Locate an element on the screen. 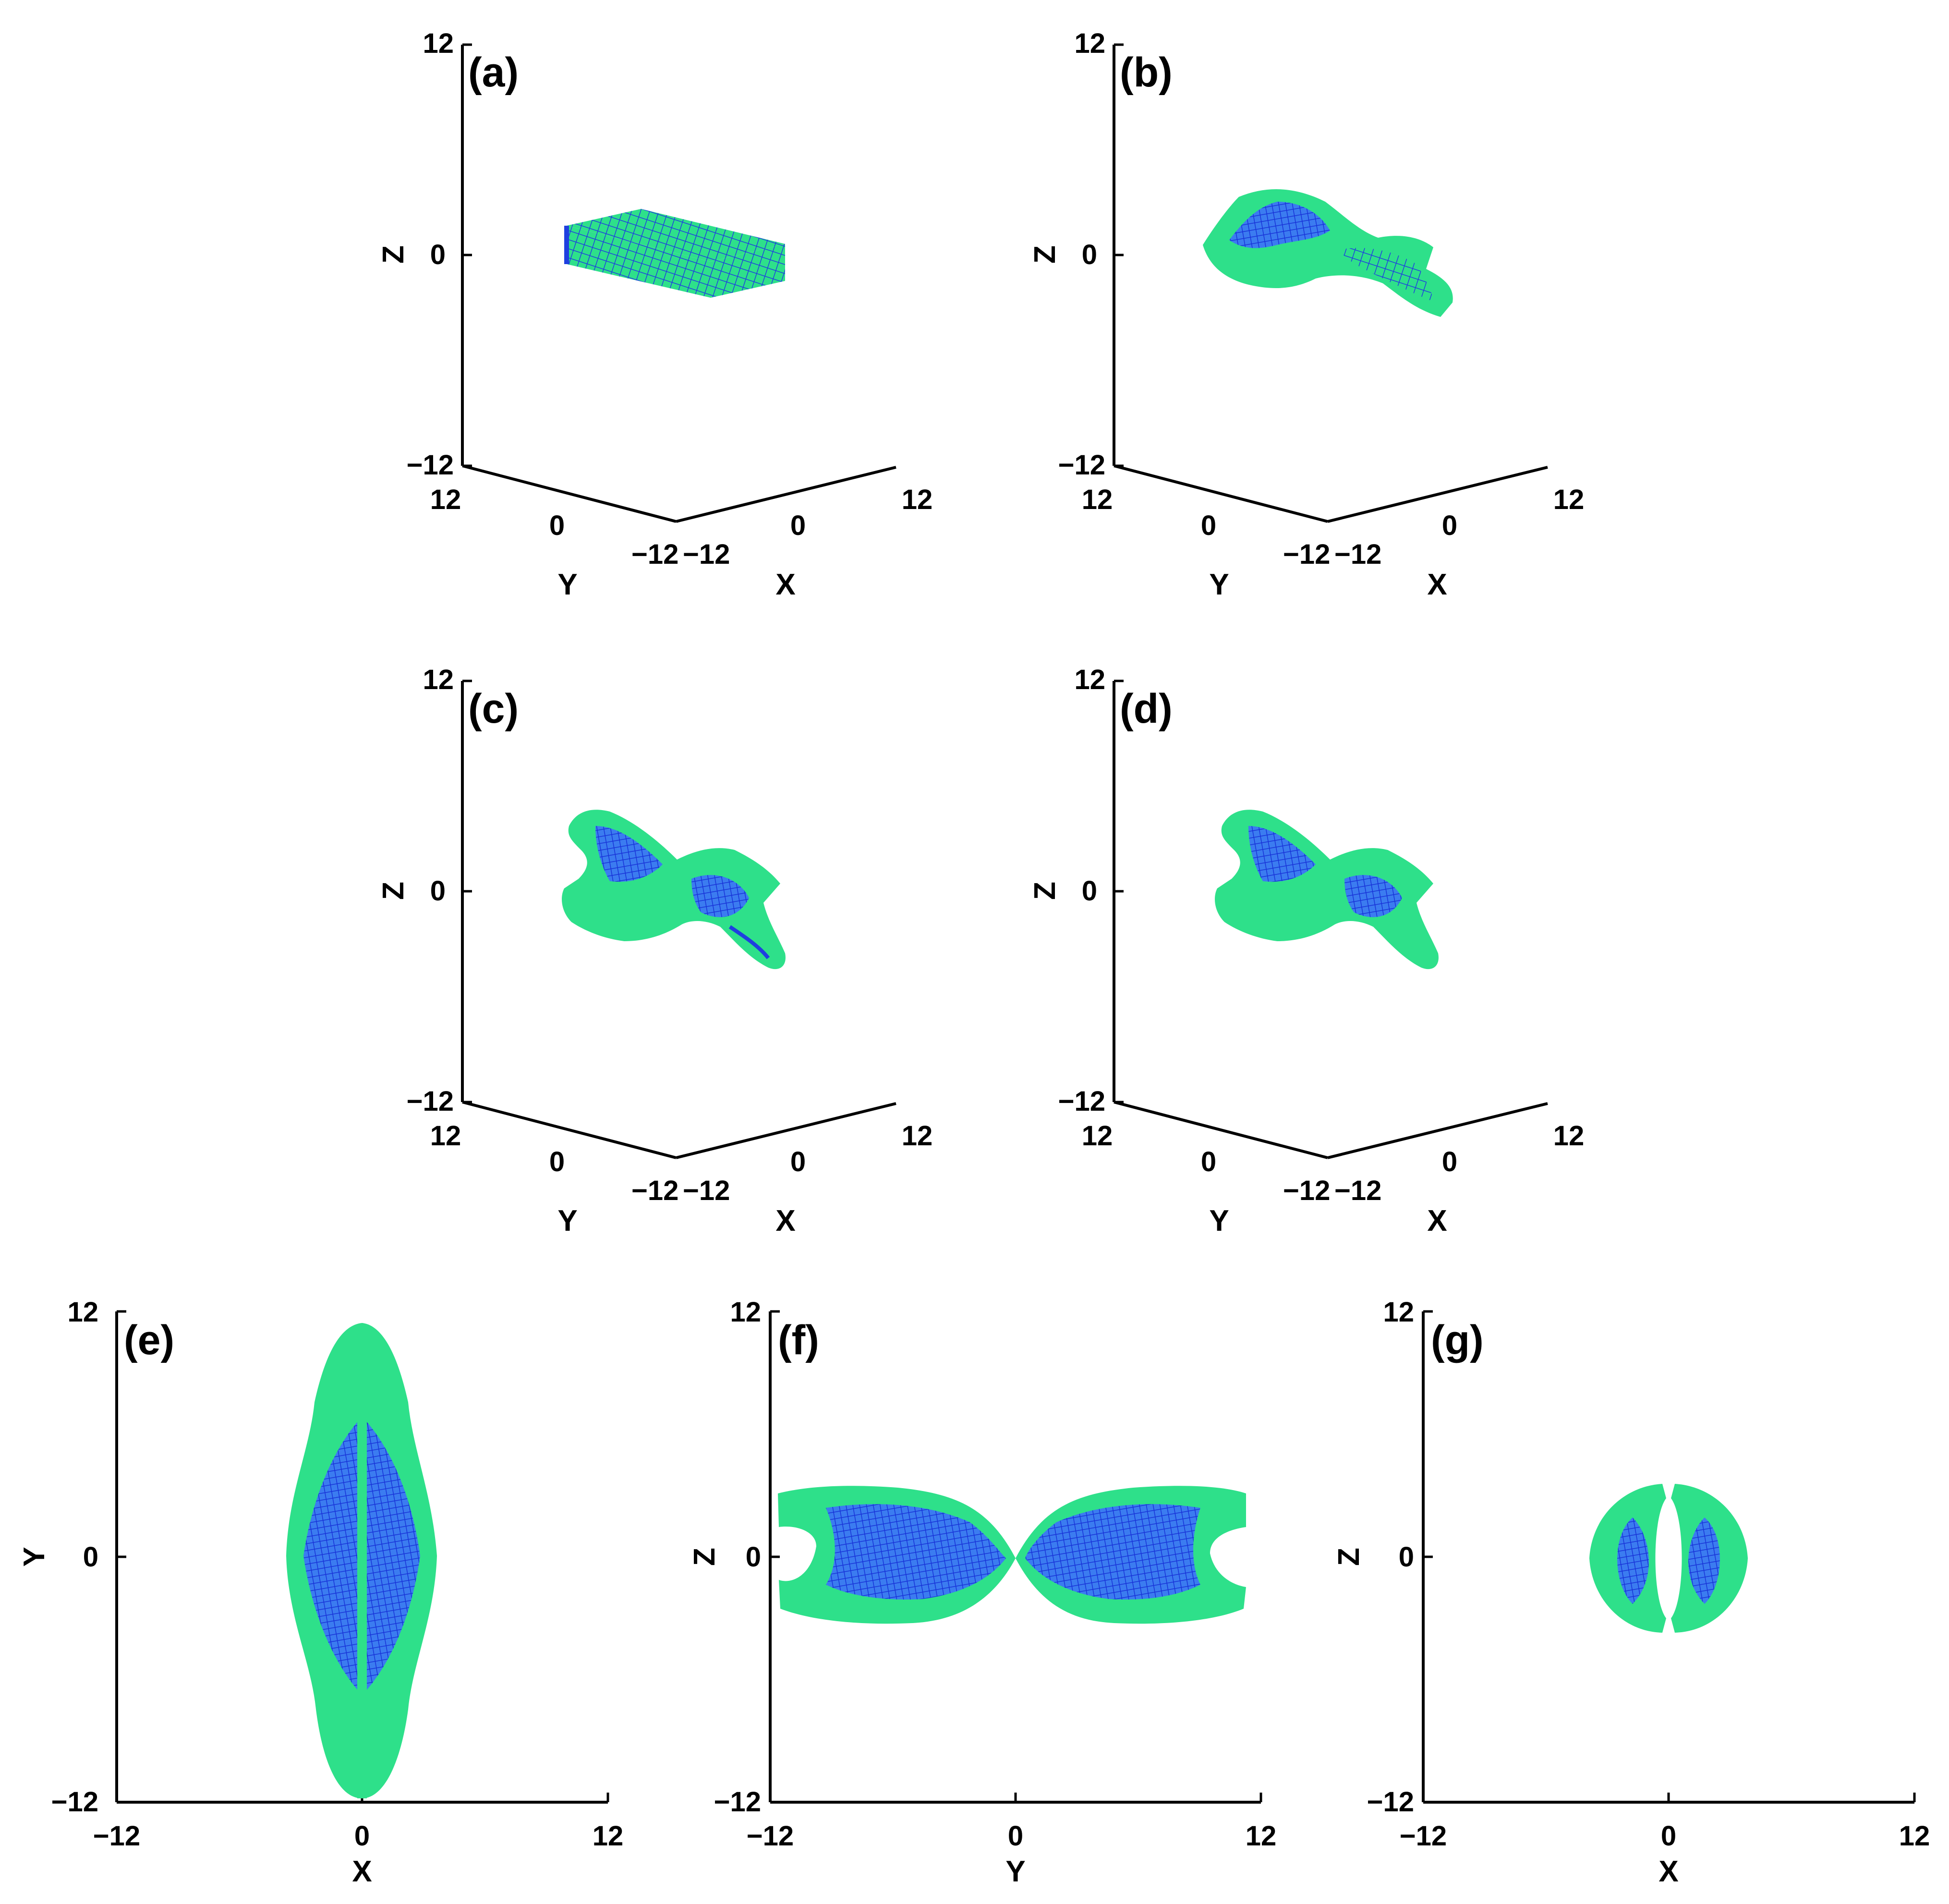 This screenshot has height=1904, width=1949. panel-e-y-tick-top: 12 is located at coordinates (82, 1312).